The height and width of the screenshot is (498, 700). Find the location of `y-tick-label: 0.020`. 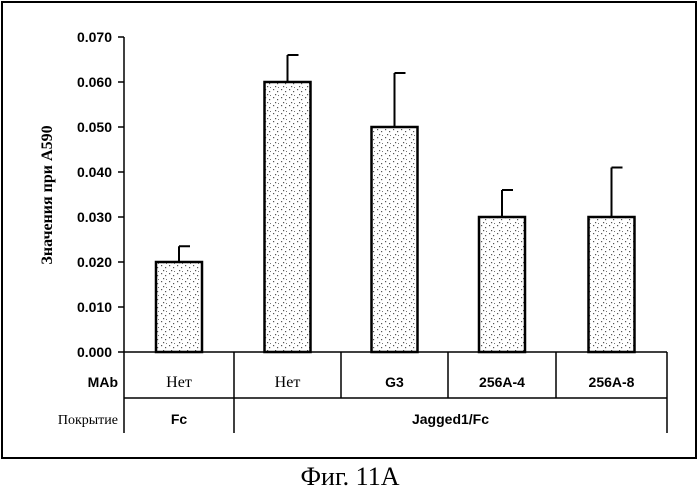

y-tick-label: 0.020 is located at coordinates (94, 262).